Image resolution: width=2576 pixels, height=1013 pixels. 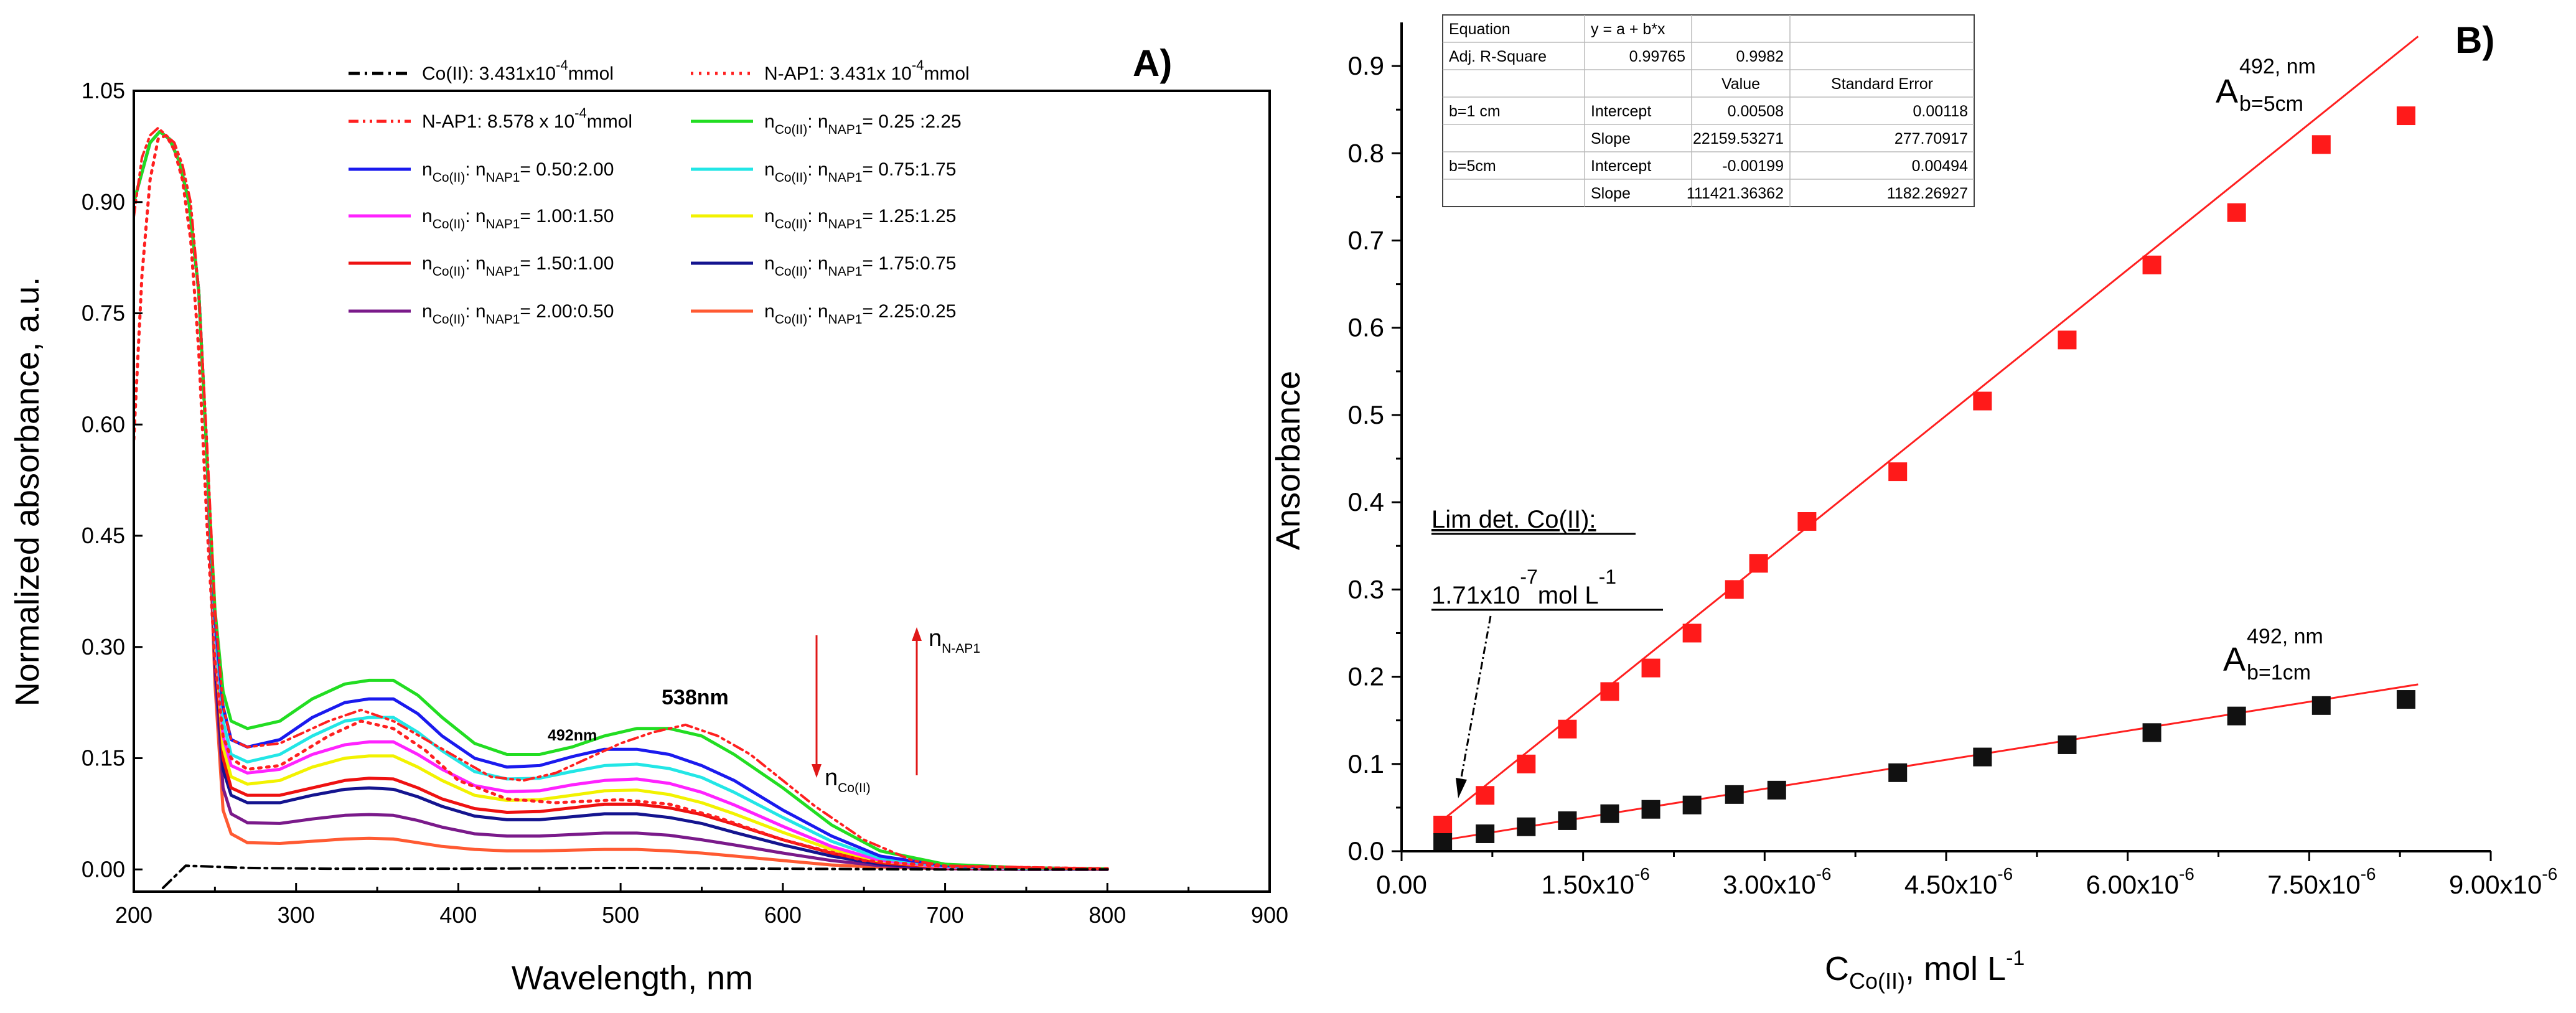 I want to click on x-tick-label: 1.50x10⁻⁶, so click(x=1595, y=881).